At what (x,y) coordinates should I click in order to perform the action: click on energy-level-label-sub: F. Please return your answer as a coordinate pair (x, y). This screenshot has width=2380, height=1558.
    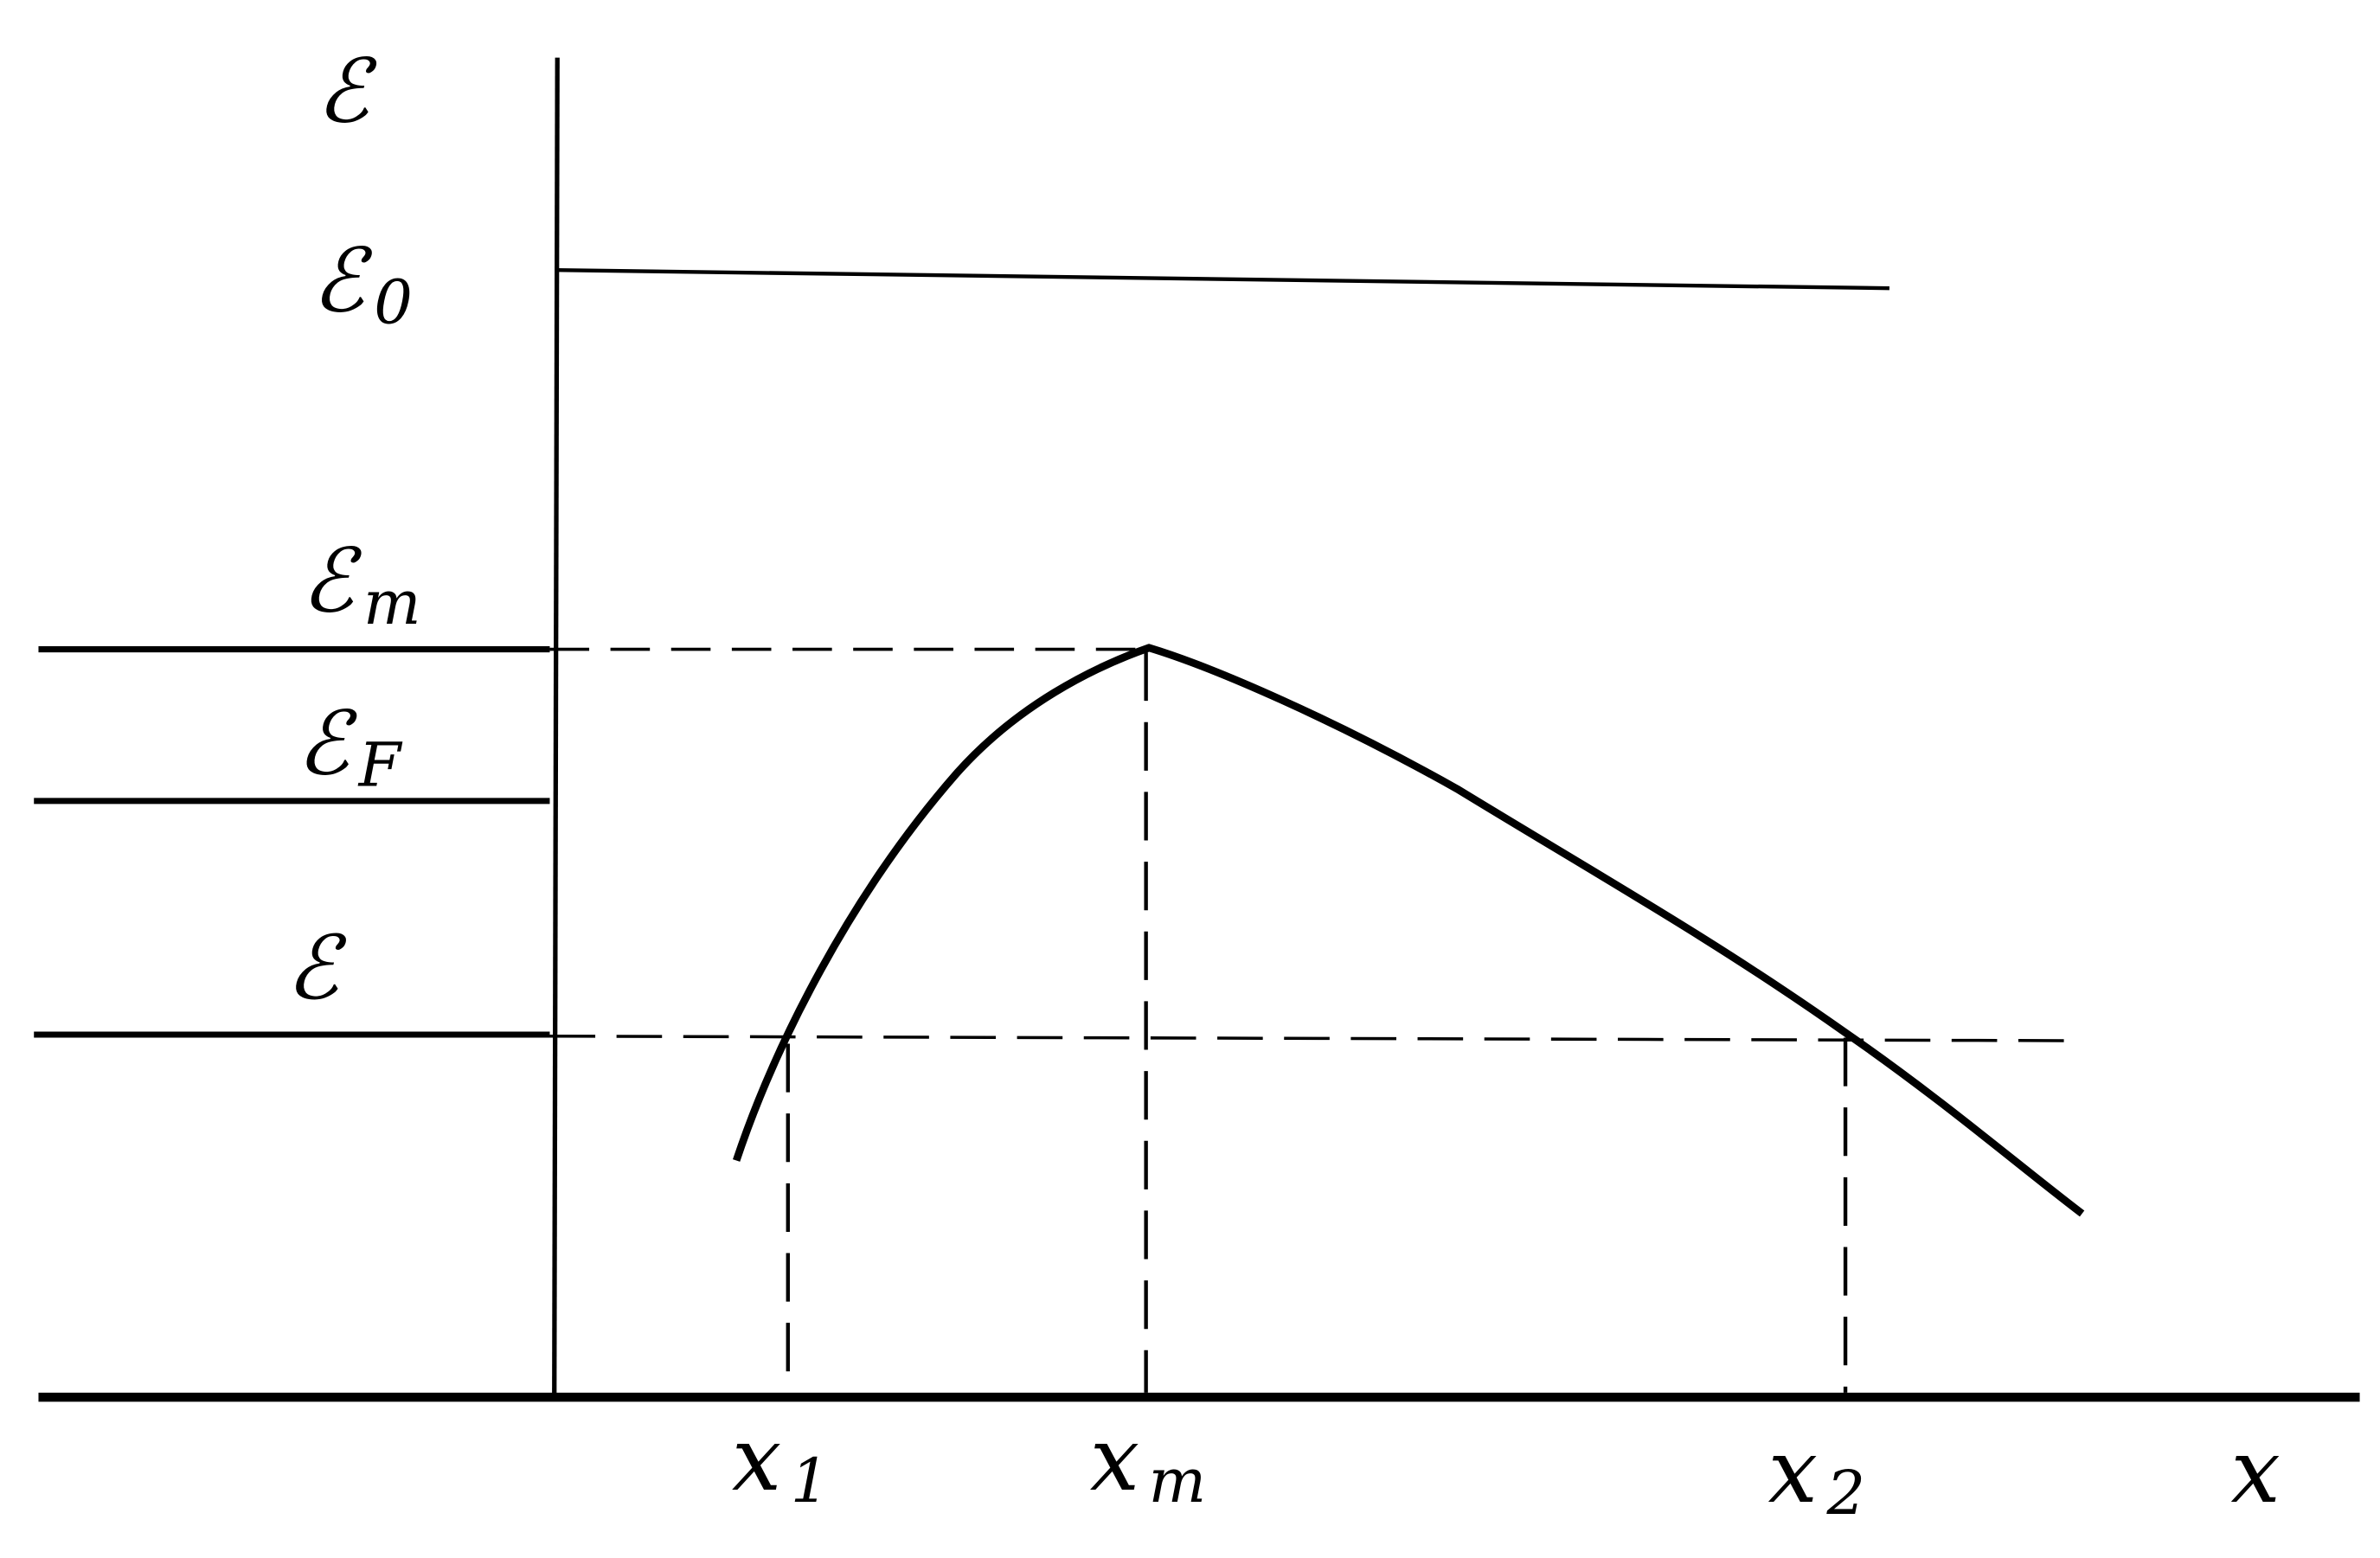
    Looking at the image, I should click on (380, 764).